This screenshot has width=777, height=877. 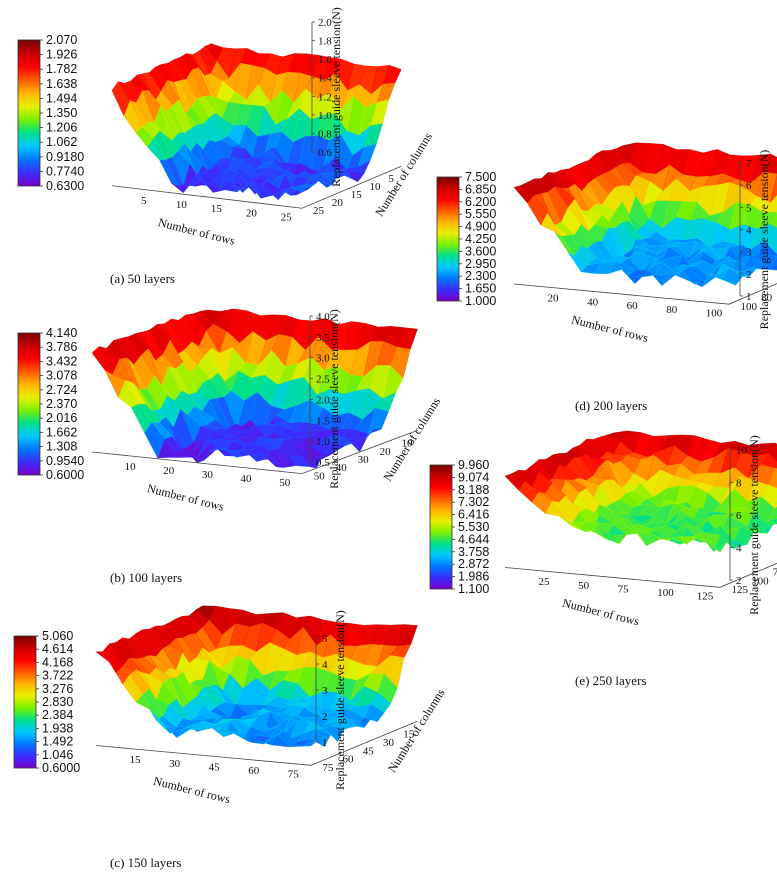 What do you see at coordinates (142, 278) in the screenshot?
I see `panel-caption: (a) 50 layers` at bounding box center [142, 278].